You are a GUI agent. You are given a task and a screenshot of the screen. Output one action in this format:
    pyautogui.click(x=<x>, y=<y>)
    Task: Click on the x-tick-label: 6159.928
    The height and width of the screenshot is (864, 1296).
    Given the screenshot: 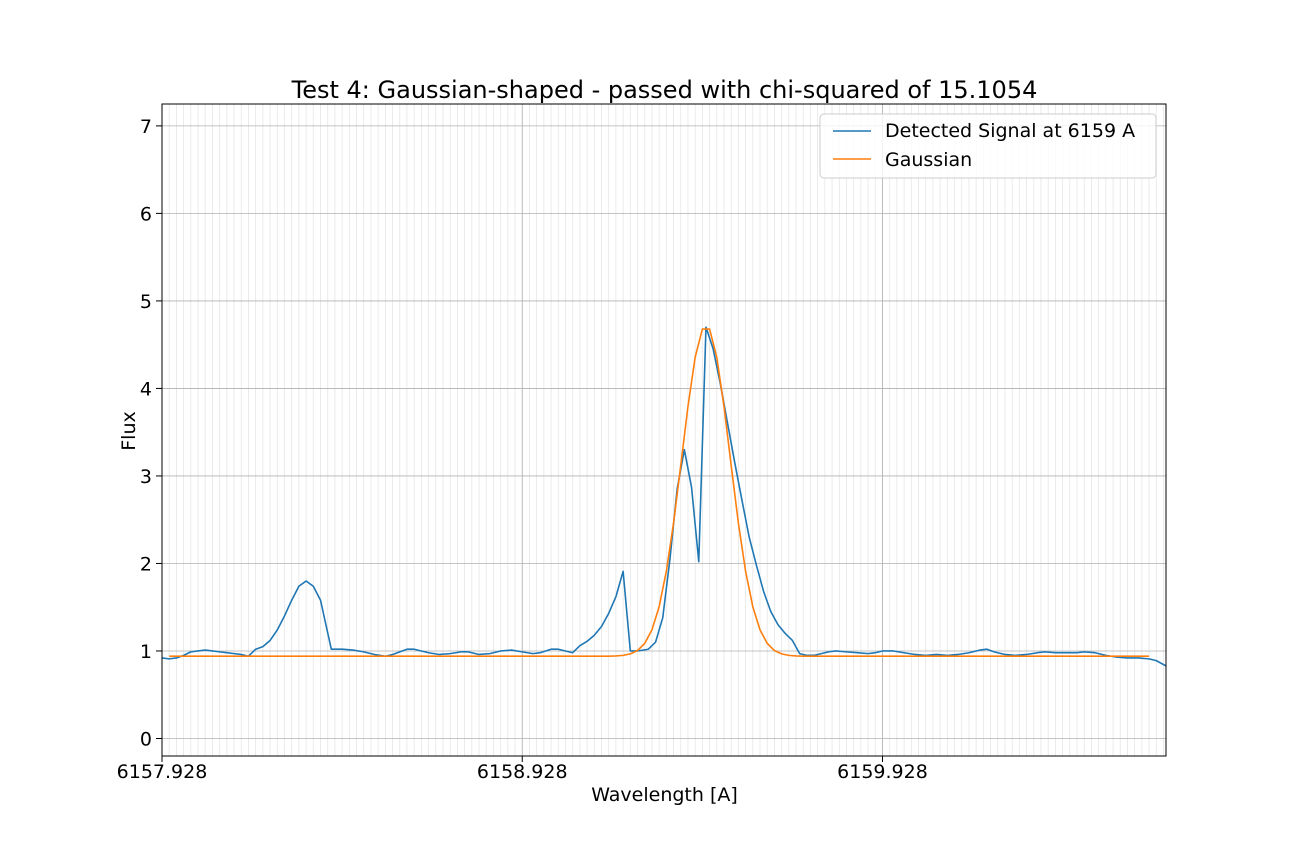 What is the action you would take?
    pyautogui.click(x=882, y=772)
    